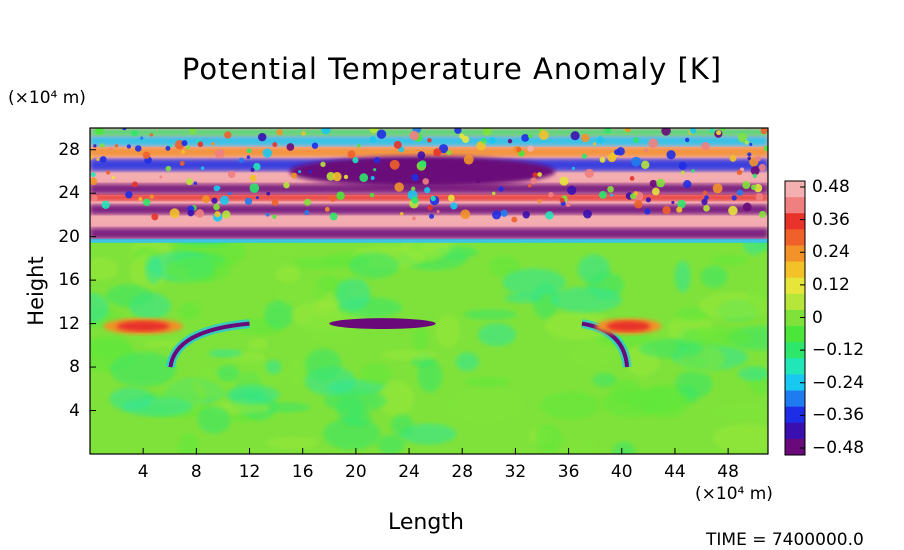 This screenshot has height=550, width=904. What do you see at coordinates (568, 472) in the screenshot?
I see `x-tick-label: 36` at bounding box center [568, 472].